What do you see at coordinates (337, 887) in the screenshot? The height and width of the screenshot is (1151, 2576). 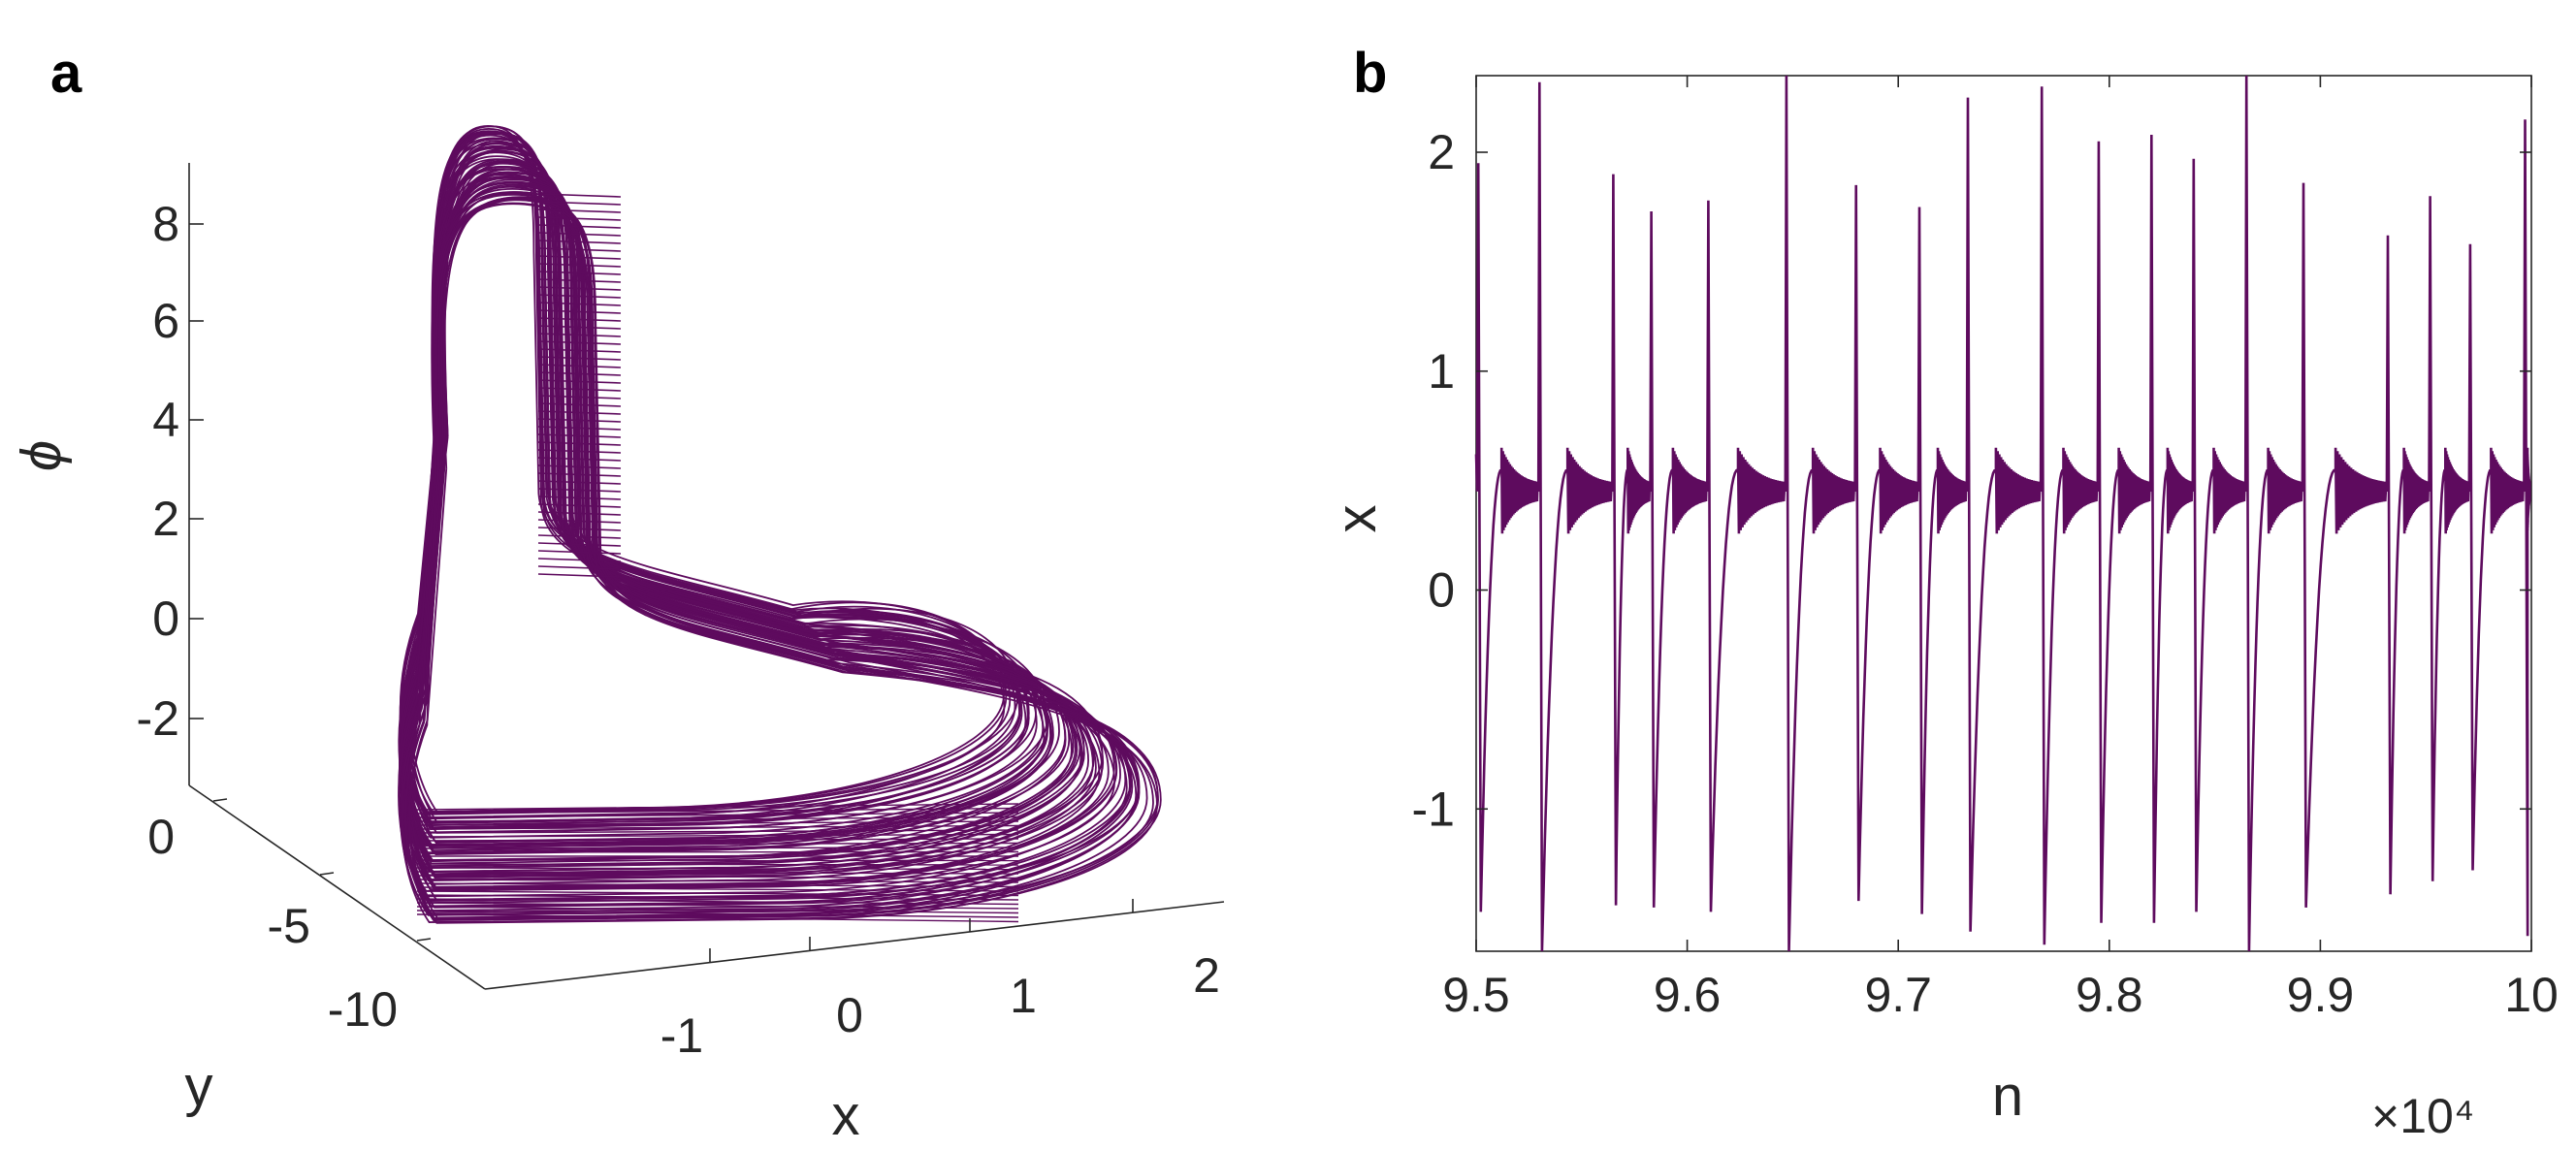 I see `y-axis-line` at bounding box center [337, 887].